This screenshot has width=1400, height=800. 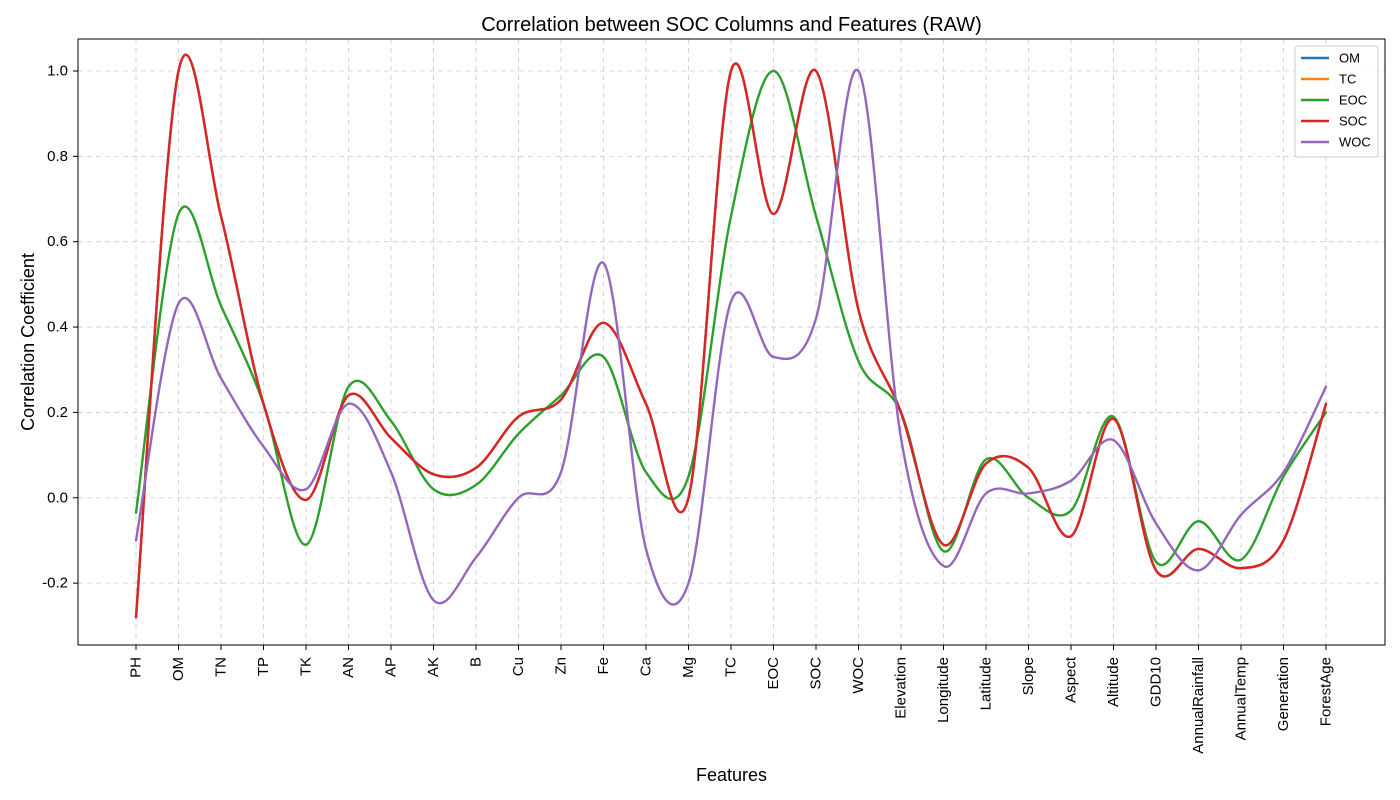 I want to click on legend-label: SOC, so click(x=1353, y=121).